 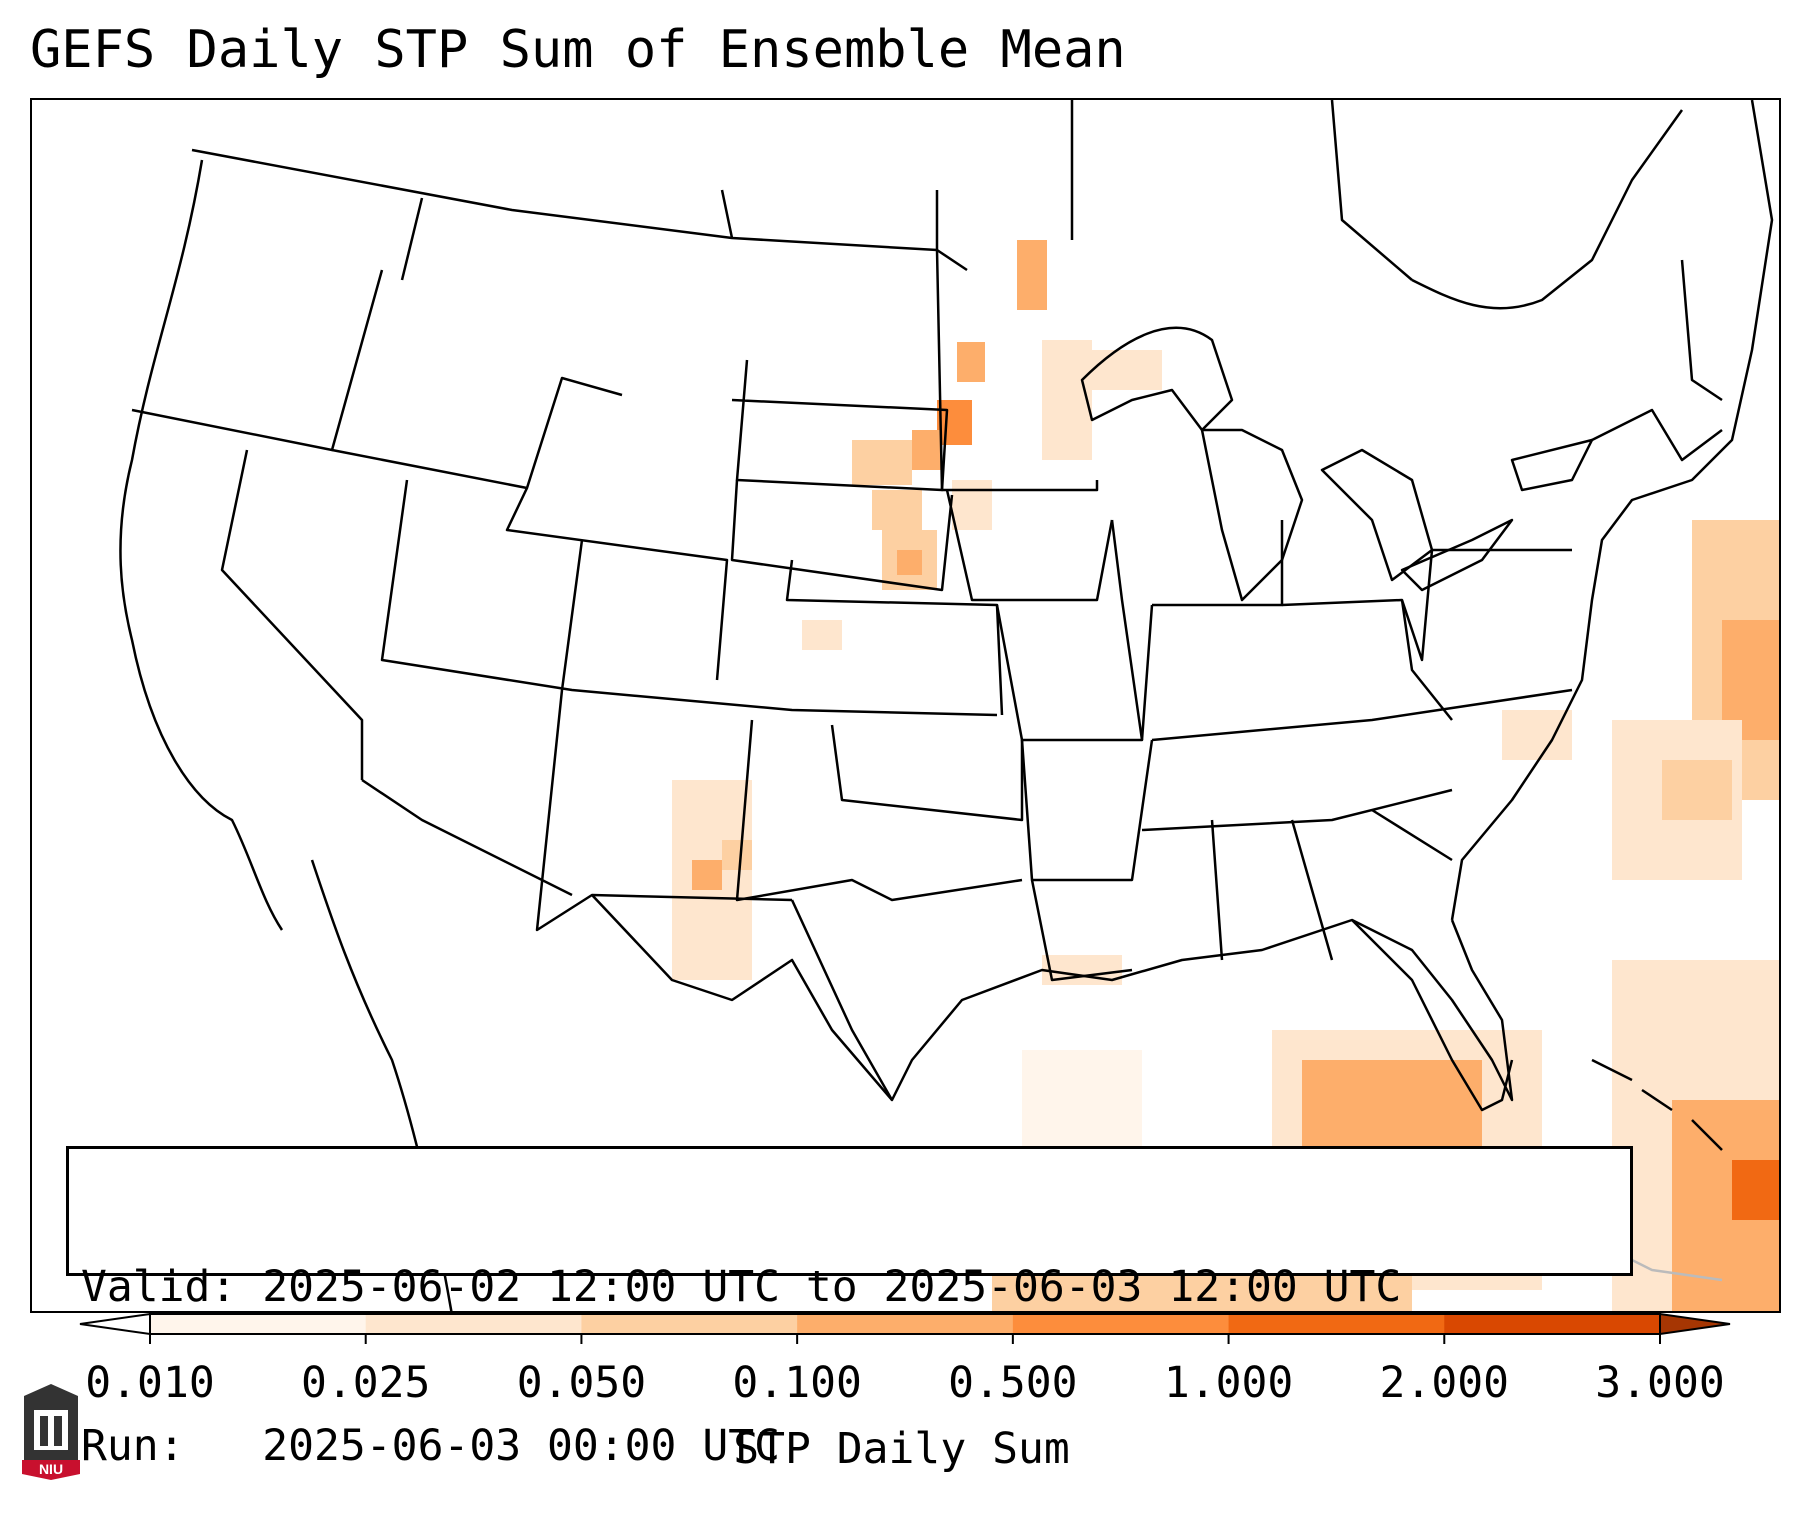 What do you see at coordinates (901, 1449) in the screenshot?
I see `colorbar-label: STP Daily Sum` at bounding box center [901, 1449].